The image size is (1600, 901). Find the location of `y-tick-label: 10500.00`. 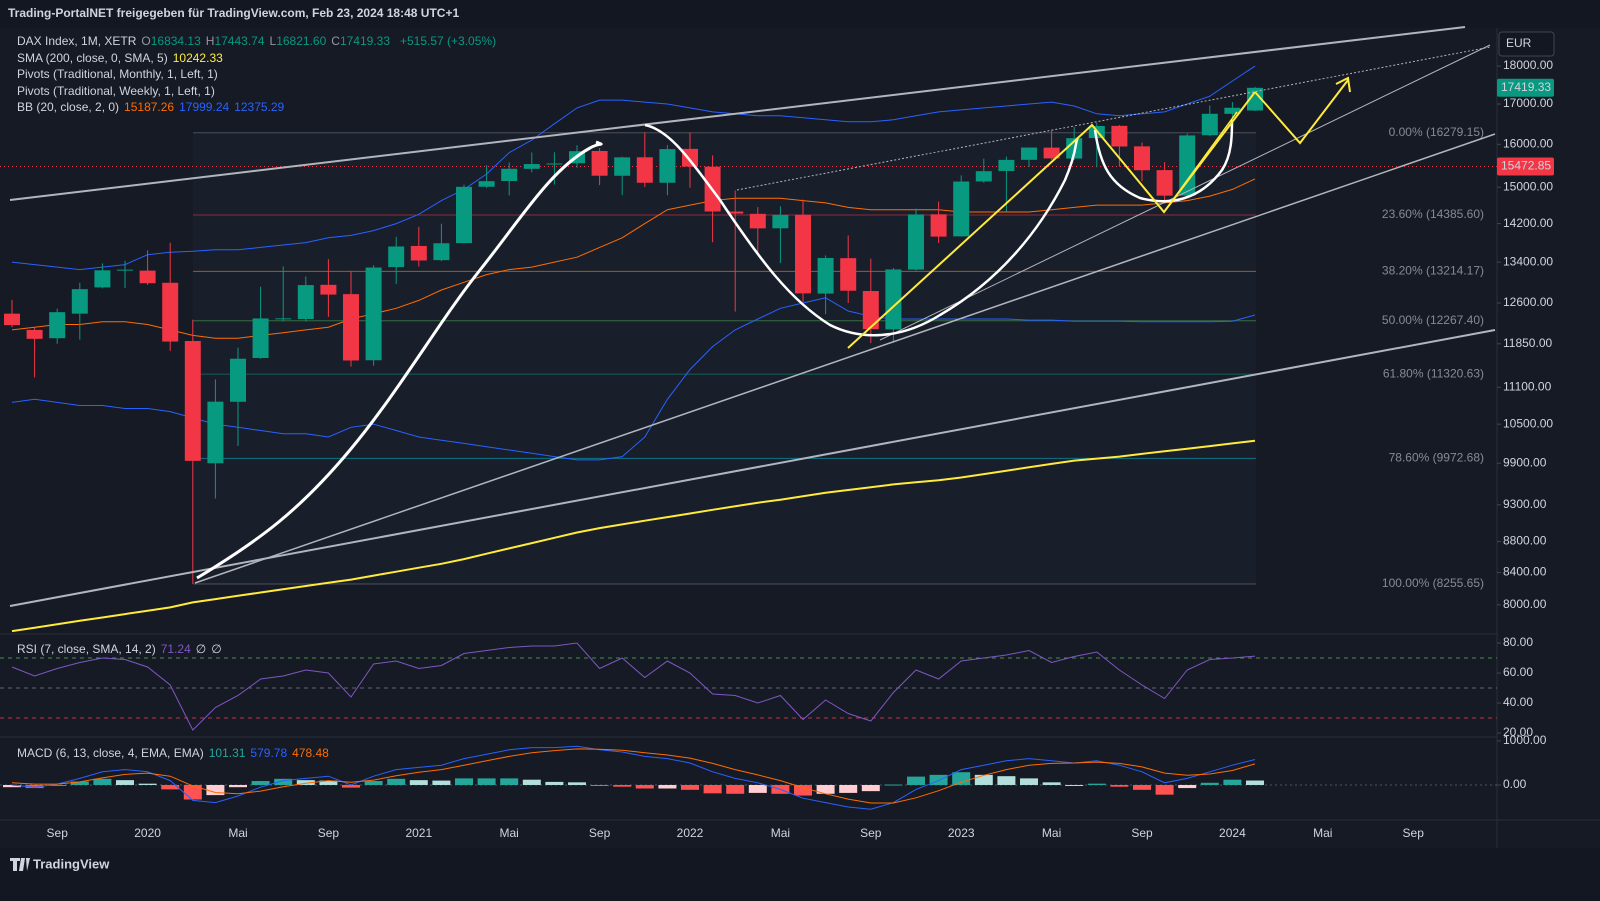

y-tick-label: 10500.00 is located at coordinates (1528, 423).